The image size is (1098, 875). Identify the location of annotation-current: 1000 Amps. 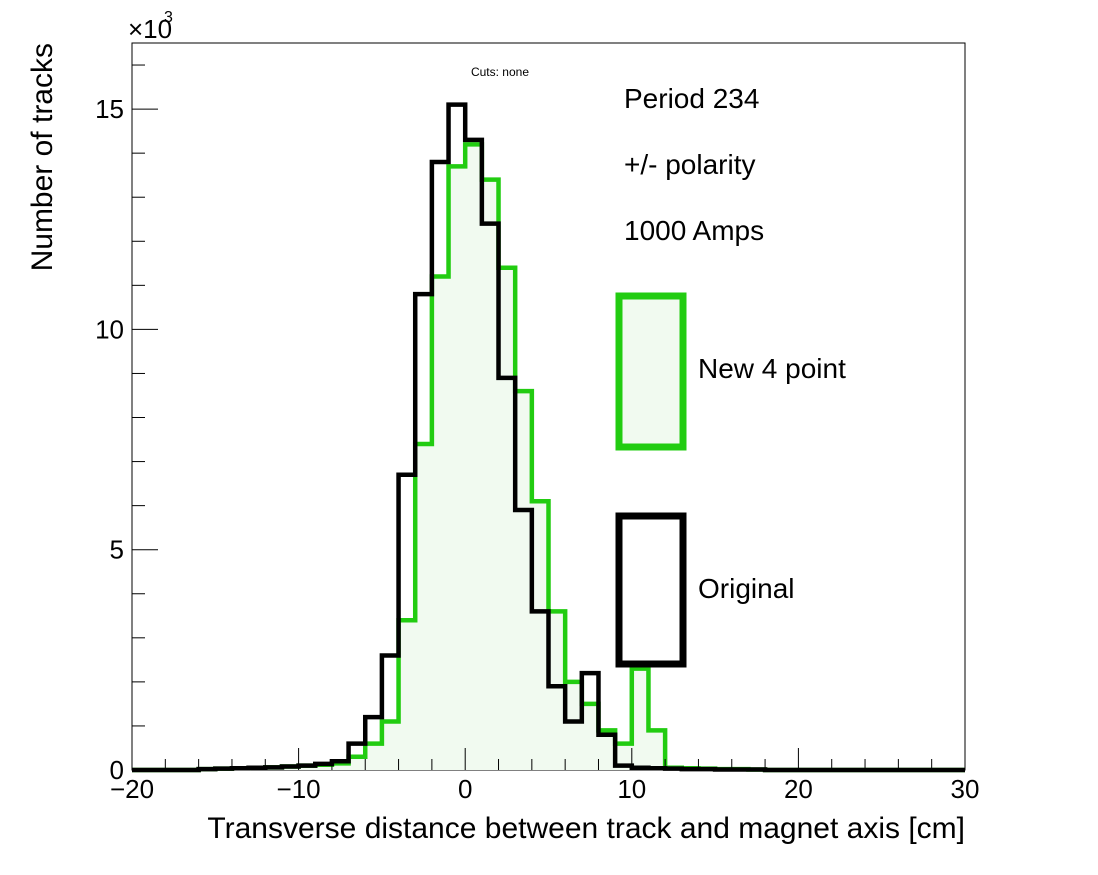
(694, 230).